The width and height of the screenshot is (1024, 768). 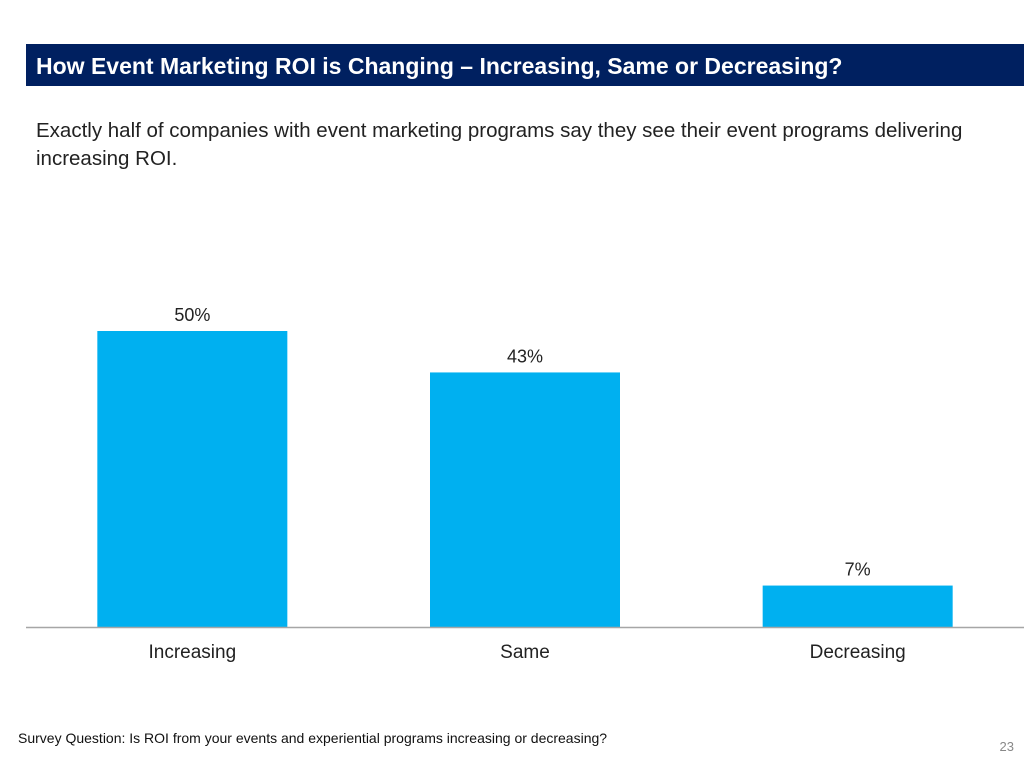 What do you see at coordinates (858, 570) in the screenshot?
I see `data-label: 7%` at bounding box center [858, 570].